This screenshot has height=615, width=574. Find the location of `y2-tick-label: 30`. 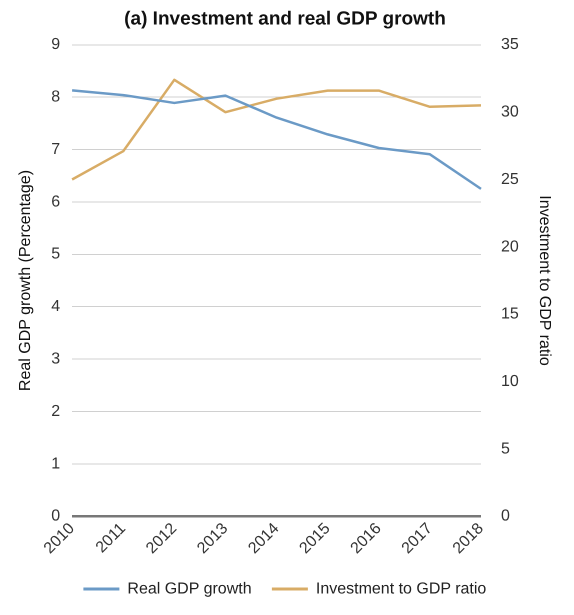

y2-tick-label: 30 is located at coordinates (510, 112).